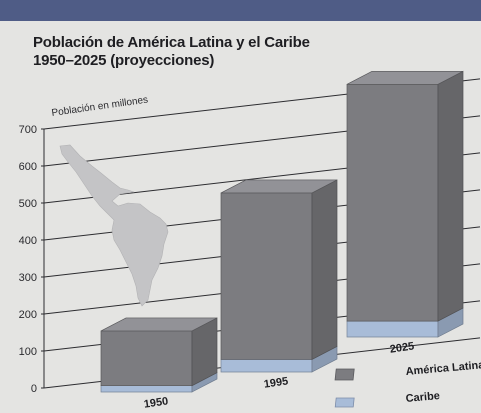 Image resolution: width=481 pixels, height=413 pixels. Describe the element at coordinates (407, 383) in the screenshot. I see `legend: América Latina Caribe` at that location.